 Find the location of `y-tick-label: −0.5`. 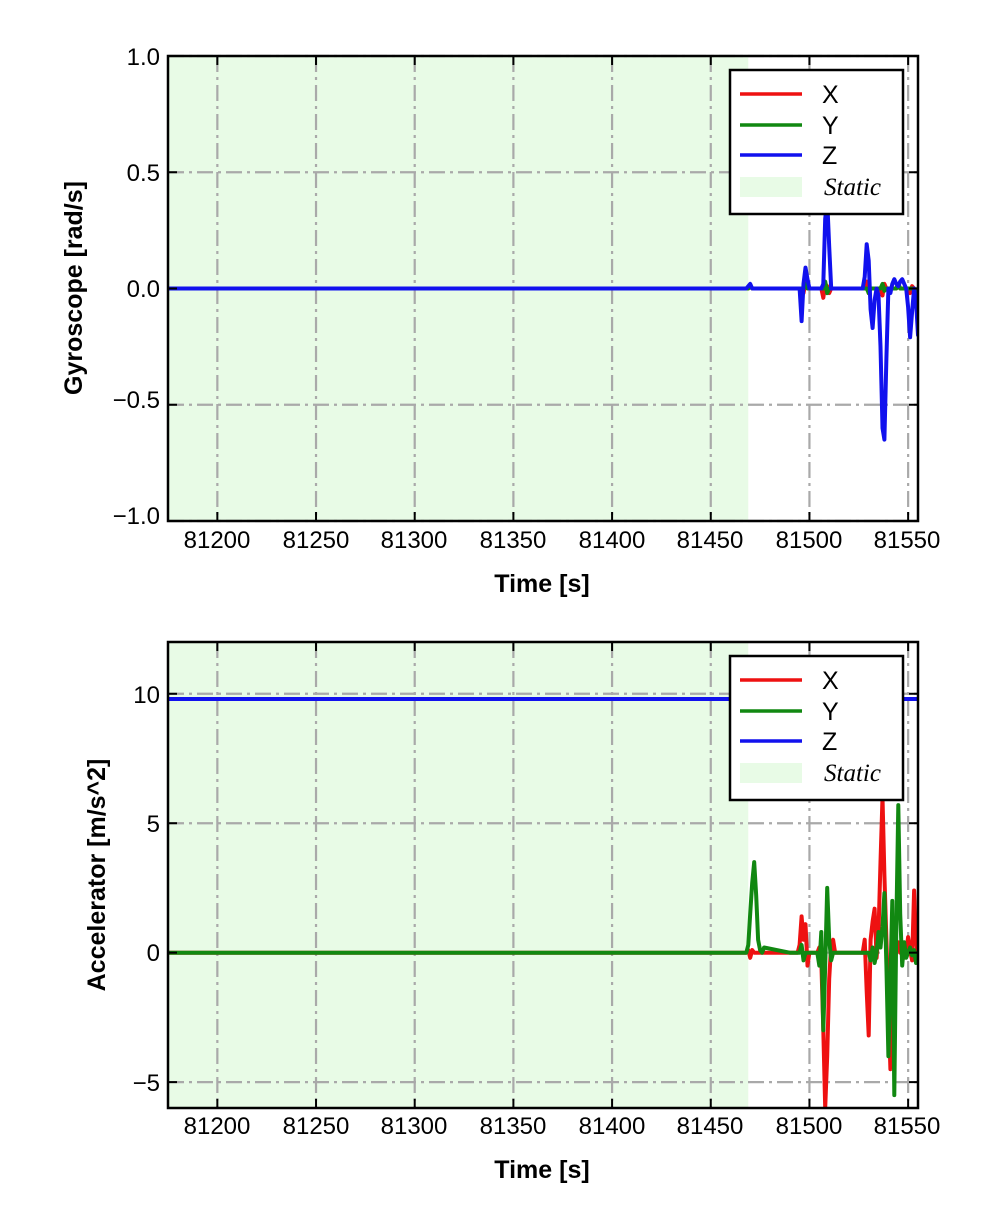

y-tick-label: −0.5 is located at coordinates (136, 400).